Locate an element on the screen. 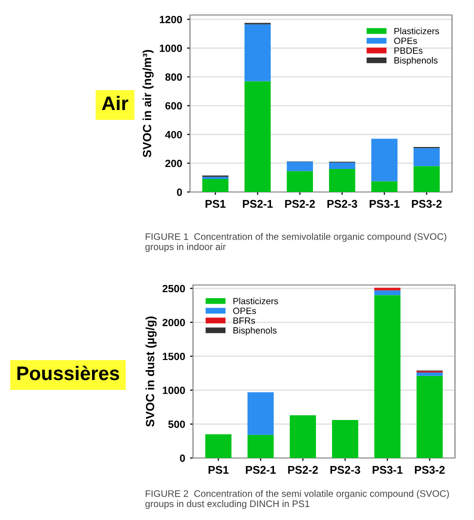 The height and width of the screenshot is (520, 474). y-tick-label: 1200 is located at coordinates (171, 20).